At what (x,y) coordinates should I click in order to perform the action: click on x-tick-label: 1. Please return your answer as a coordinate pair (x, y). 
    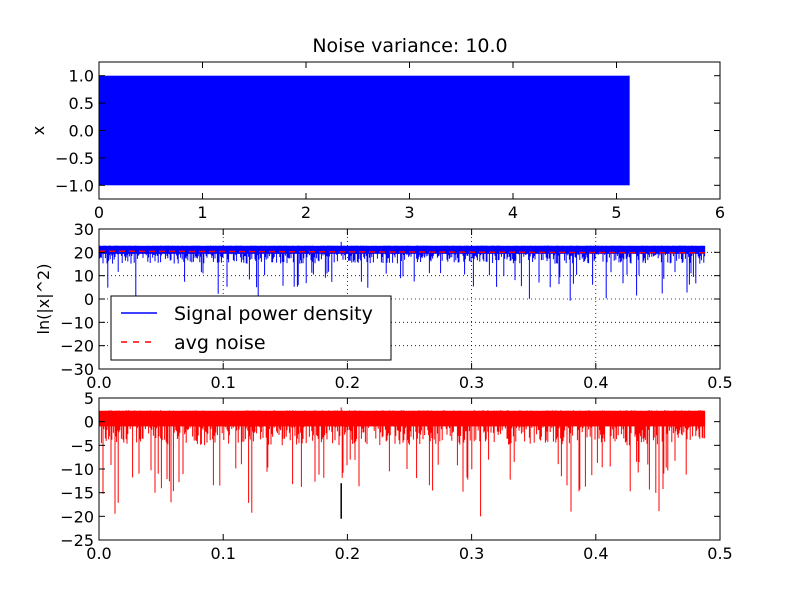
    Looking at the image, I should click on (202, 212).